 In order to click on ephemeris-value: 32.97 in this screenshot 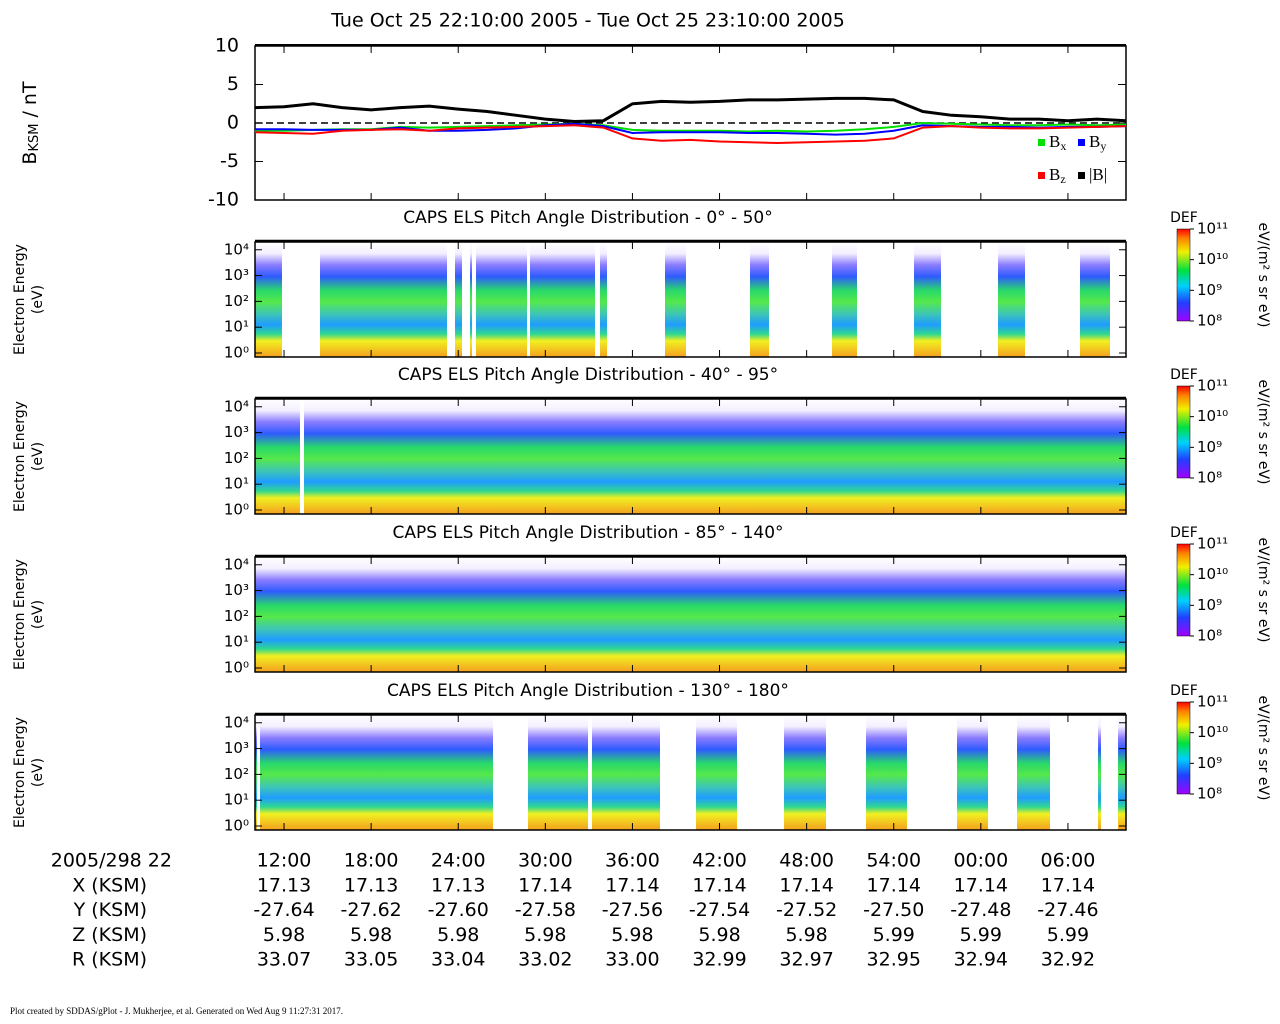, I will do `click(806, 960)`.